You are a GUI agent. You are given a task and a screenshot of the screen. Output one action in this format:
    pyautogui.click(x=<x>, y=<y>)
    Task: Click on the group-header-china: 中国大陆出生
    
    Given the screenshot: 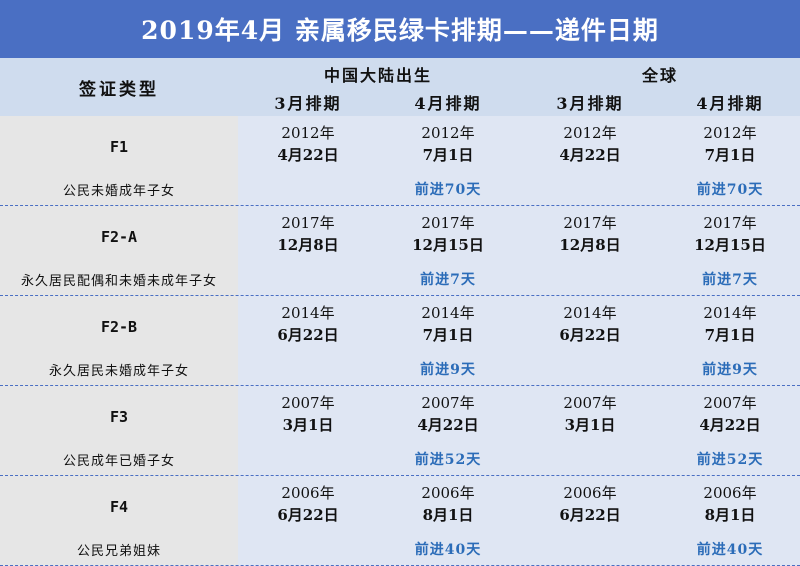 What is the action you would take?
    pyautogui.click(x=377, y=75)
    